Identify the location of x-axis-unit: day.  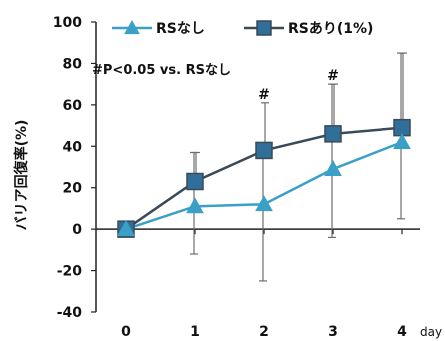
(431, 332).